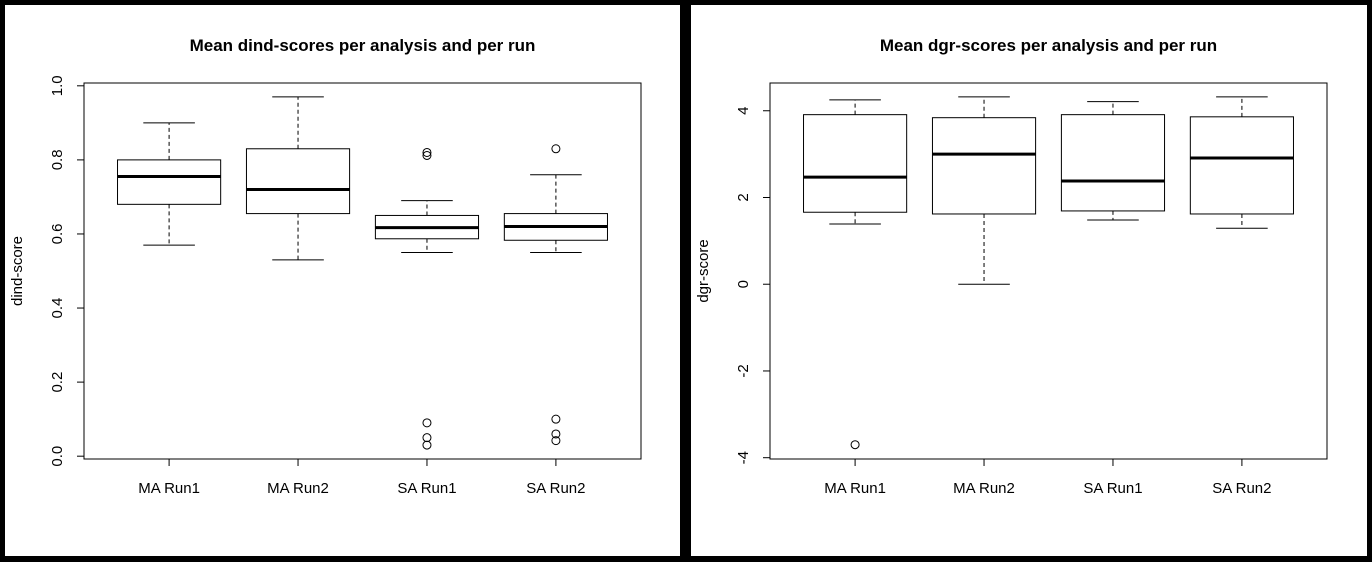 This screenshot has height=562, width=1372. What do you see at coordinates (1048, 45) in the screenshot?
I see `chart-title: Mean dgr-scores per analysis and per run` at bounding box center [1048, 45].